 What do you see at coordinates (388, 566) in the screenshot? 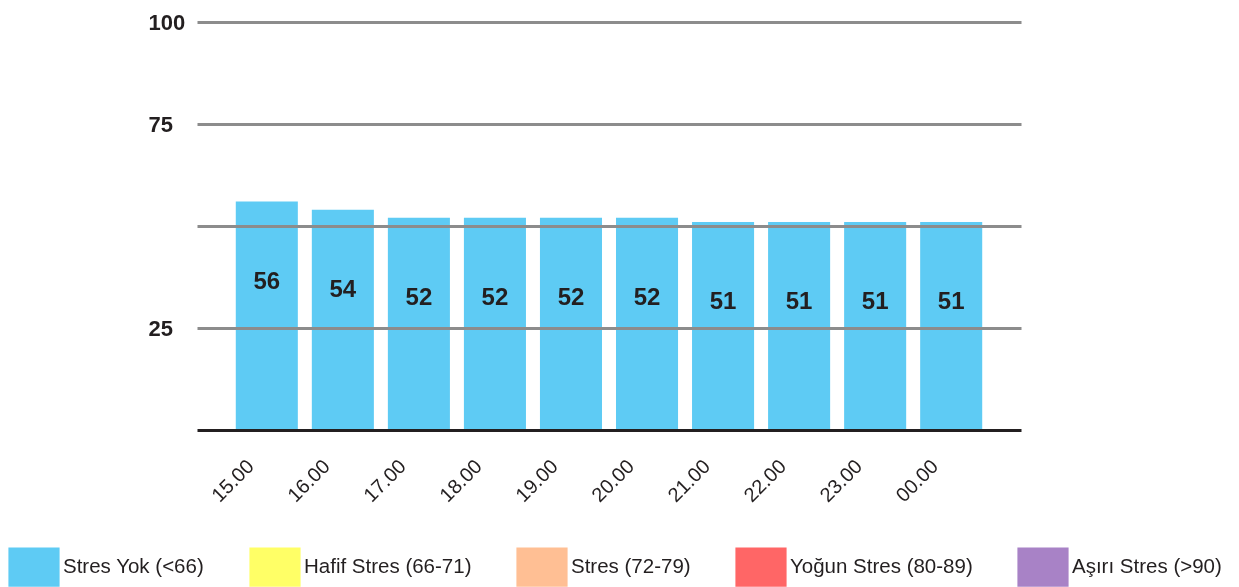
I see `legend-label: Hafif Stres (66-71)` at bounding box center [388, 566].